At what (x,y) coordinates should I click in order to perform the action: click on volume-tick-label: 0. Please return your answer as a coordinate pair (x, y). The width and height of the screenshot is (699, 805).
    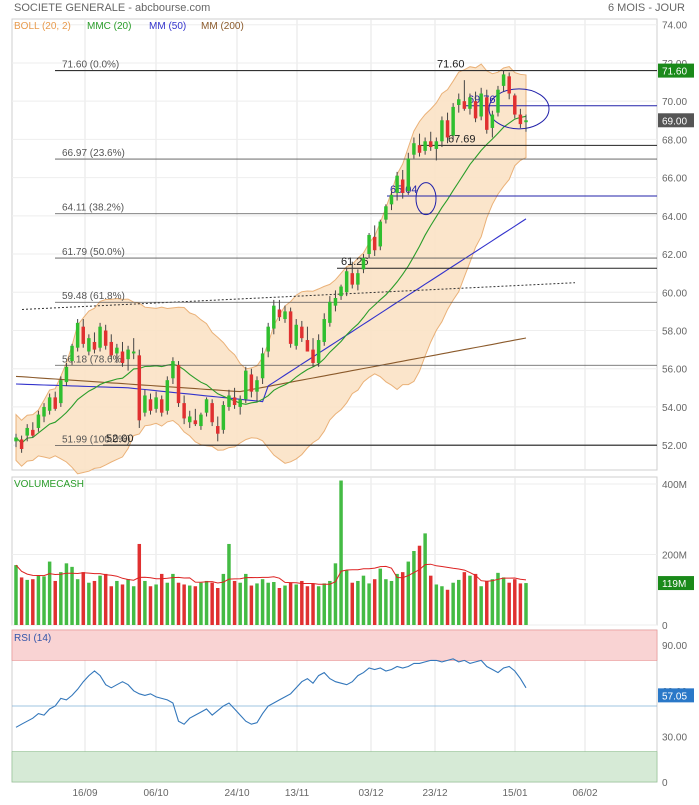
    Looking at the image, I should click on (665, 626).